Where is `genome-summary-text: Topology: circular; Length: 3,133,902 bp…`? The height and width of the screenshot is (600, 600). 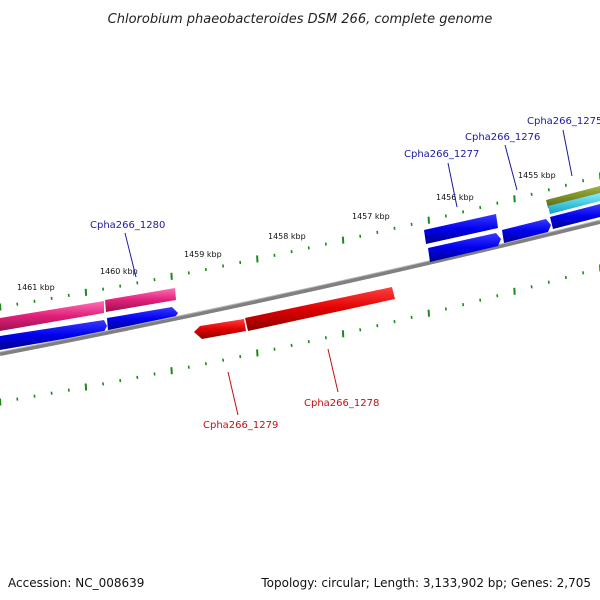 genome-summary-text: Topology: circular; Length: 3,133,902 bp… is located at coordinates (425, 583).